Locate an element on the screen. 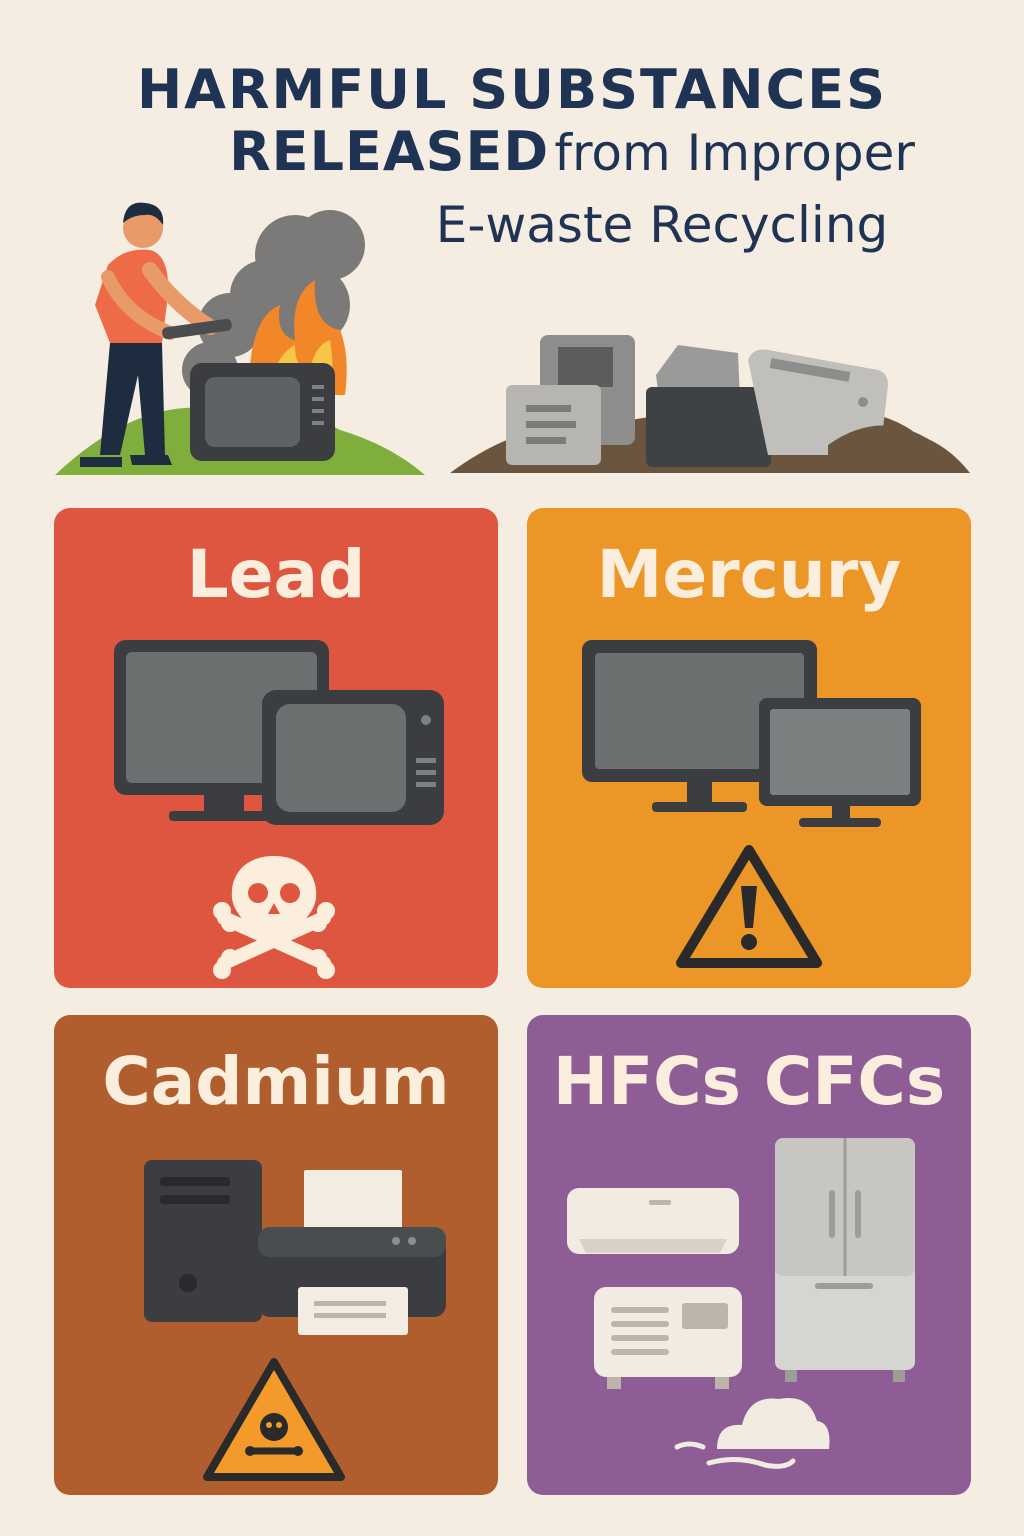 Image resolution: width=1024 pixels, height=1536 pixels. title-line-1: HARMFUL SUBSTANCES is located at coordinates (512, 89).